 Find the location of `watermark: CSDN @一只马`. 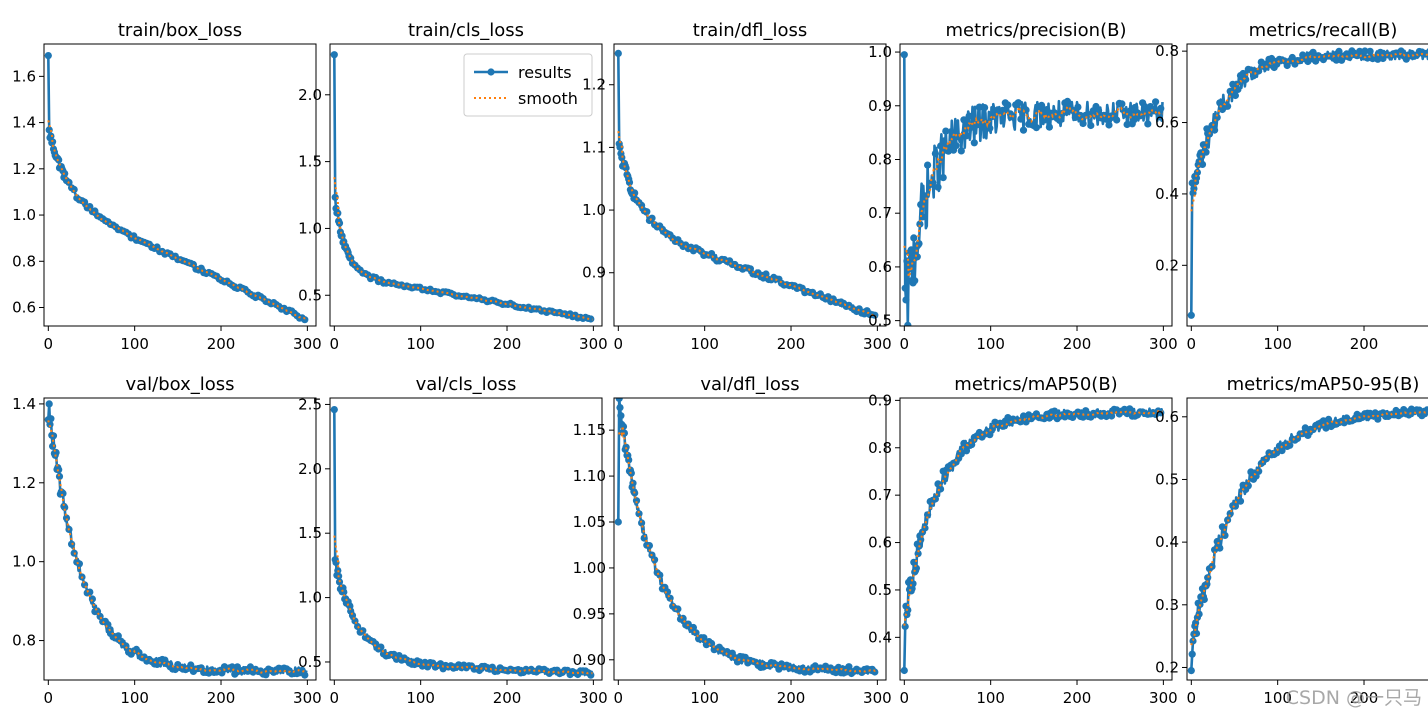

watermark: CSDN @一只马 is located at coordinates (1353, 698).